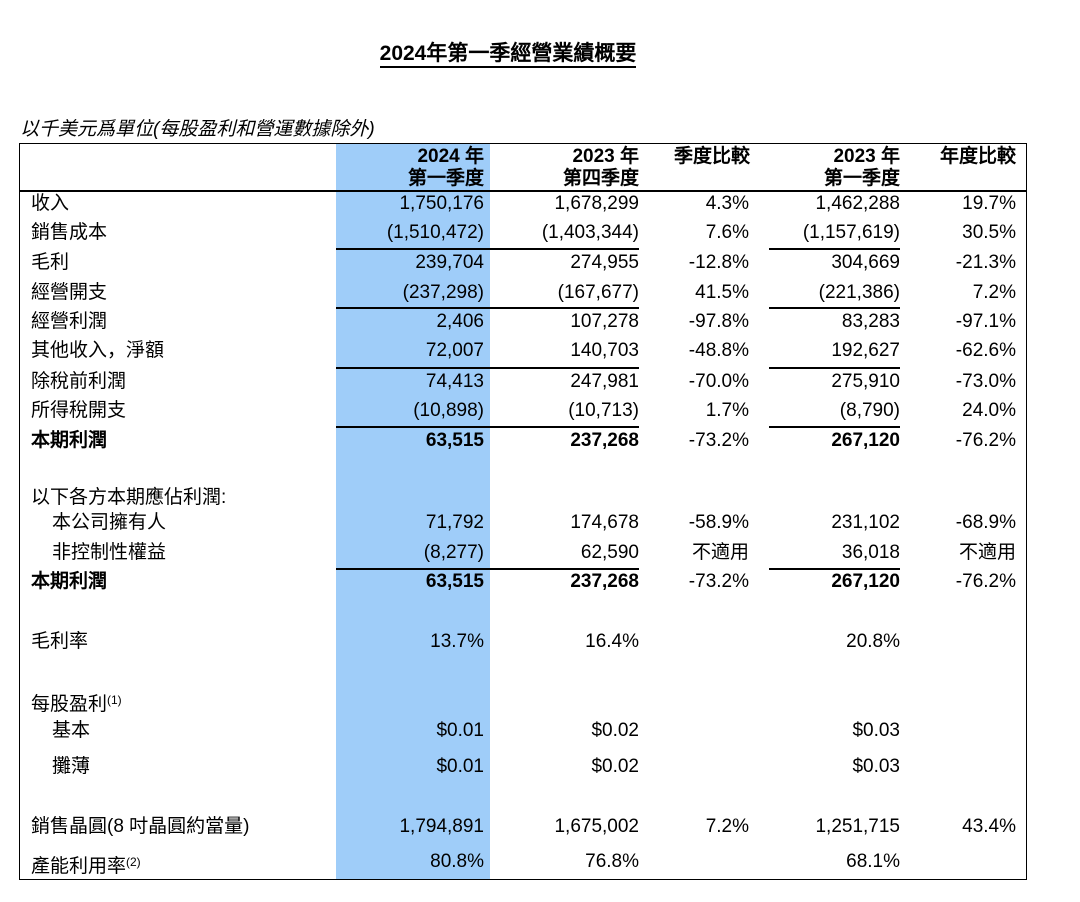 Image resolution: width=1080 pixels, height=902 pixels. What do you see at coordinates (109, 522) in the screenshot?
I see `row-label: 本公司擁有人` at bounding box center [109, 522].